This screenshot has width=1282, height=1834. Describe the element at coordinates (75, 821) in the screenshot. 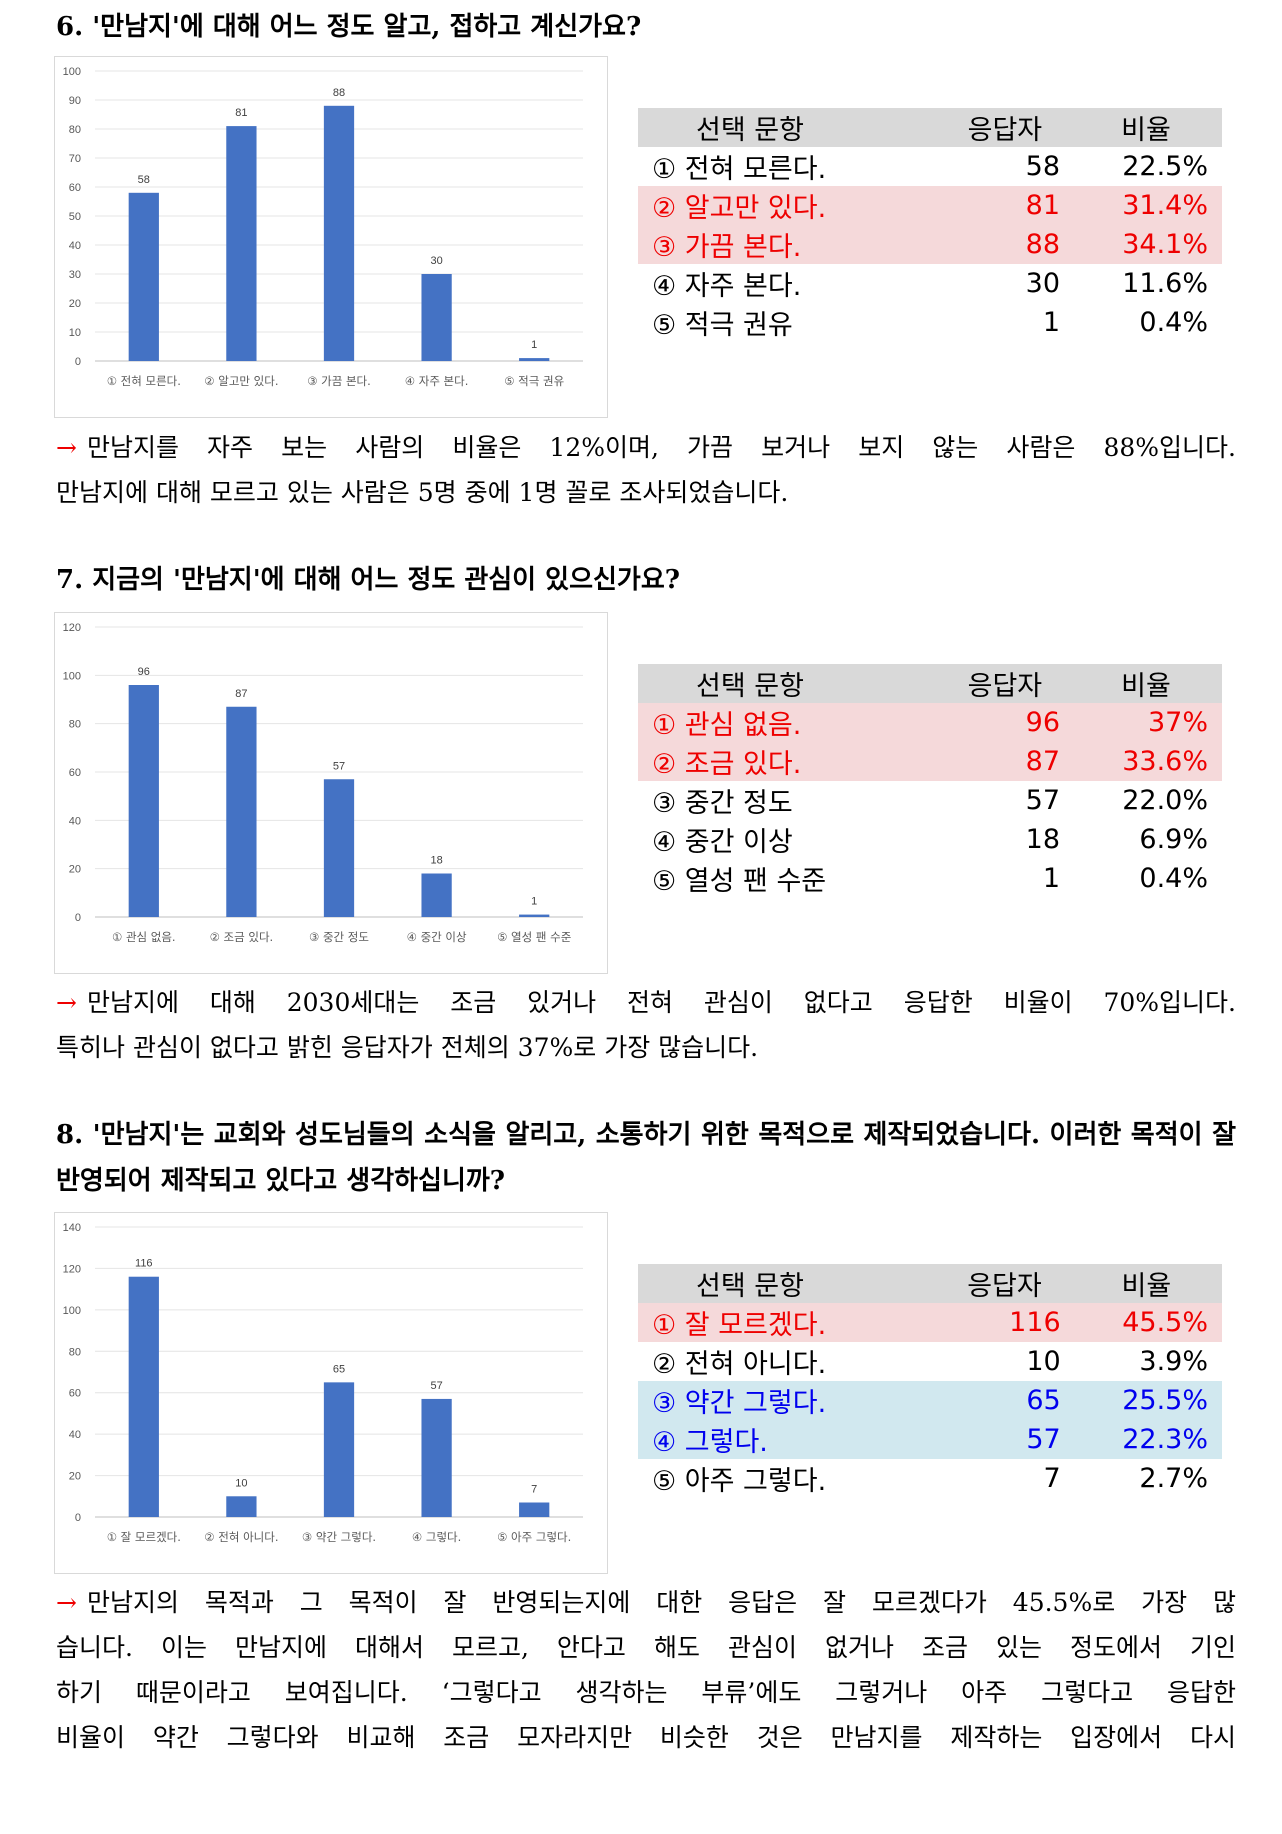

I see `y-tick-label: 40` at that location.